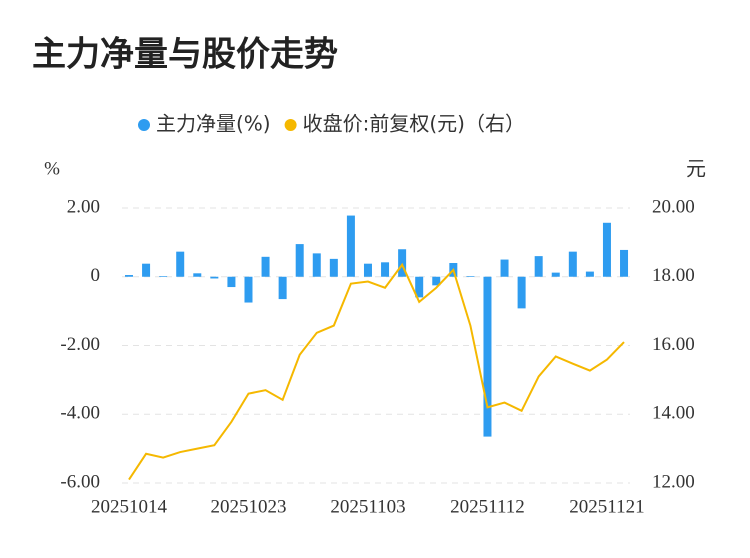  I want to click on legend-label: 收盘价:前复权(元)（右）, so click(414, 124).